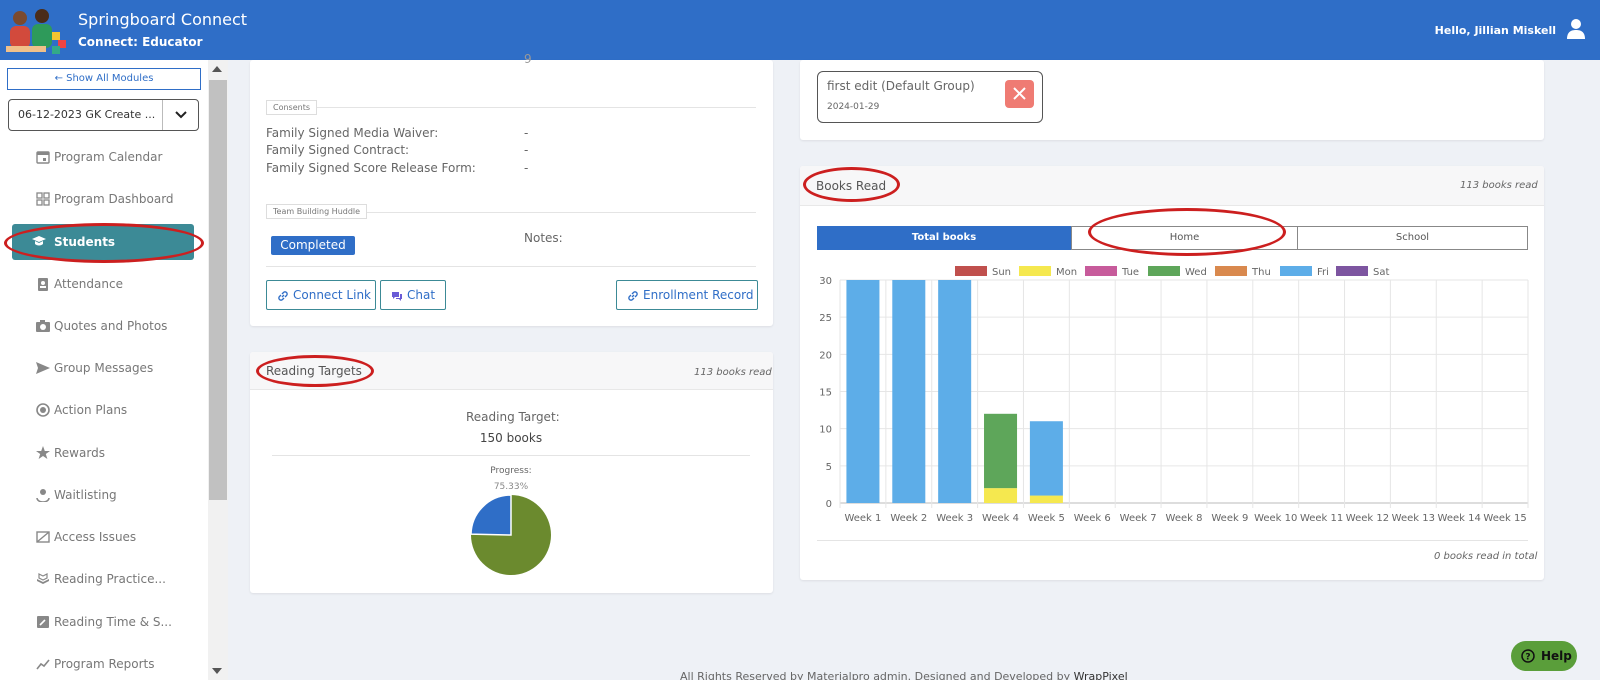 This screenshot has width=1600, height=680. I want to click on sidebar-item-label: Group Messages, so click(104, 368).